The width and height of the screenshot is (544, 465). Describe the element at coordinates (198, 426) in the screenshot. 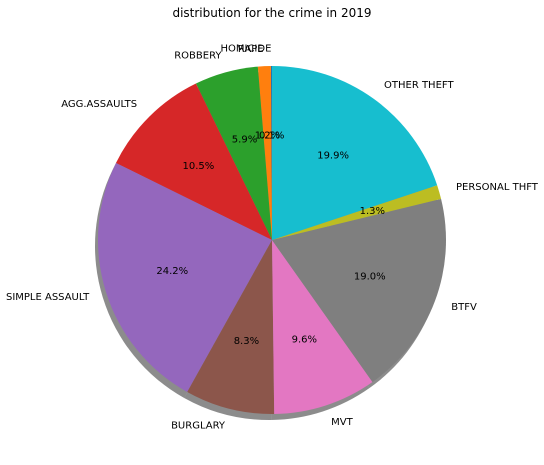

I see `slice-label-burglary: BURGLARY` at that location.